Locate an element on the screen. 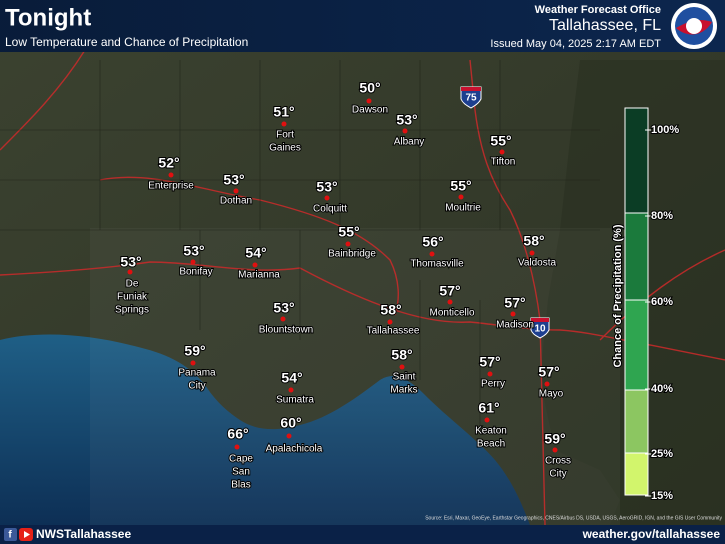 This screenshot has height=544, width=725. city-name: San is located at coordinates (241, 472).